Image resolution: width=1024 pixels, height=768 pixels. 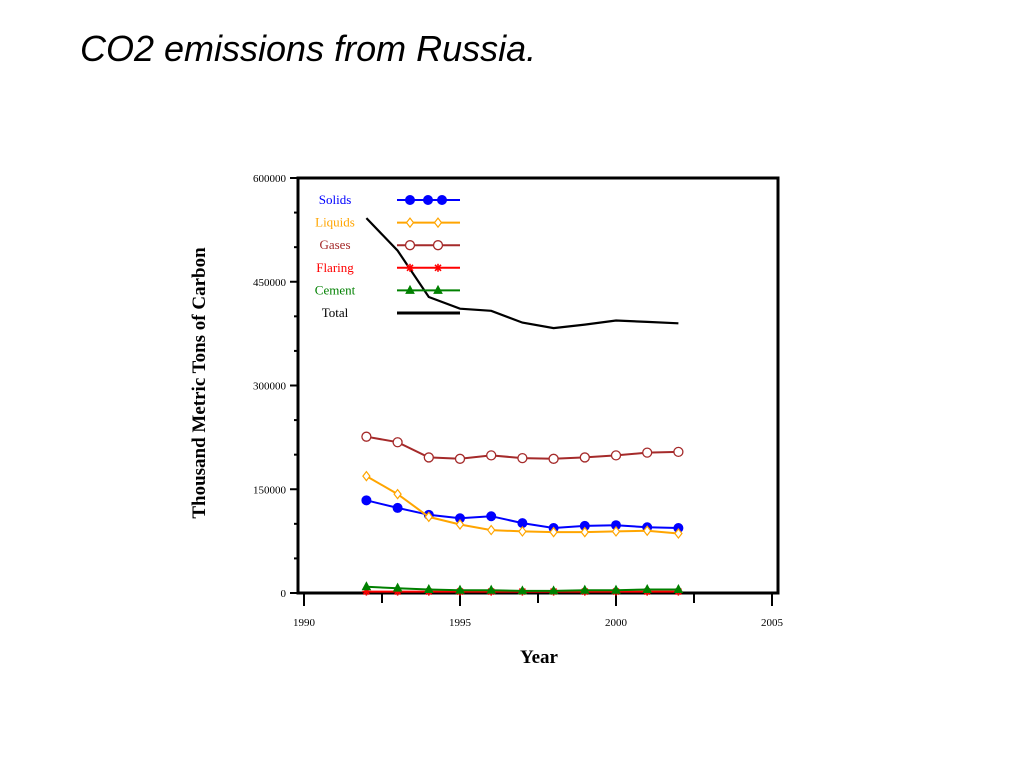 What do you see at coordinates (388, 267) in the screenshot?
I see `legend-item-flaring: Flaring` at bounding box center [388, 267].